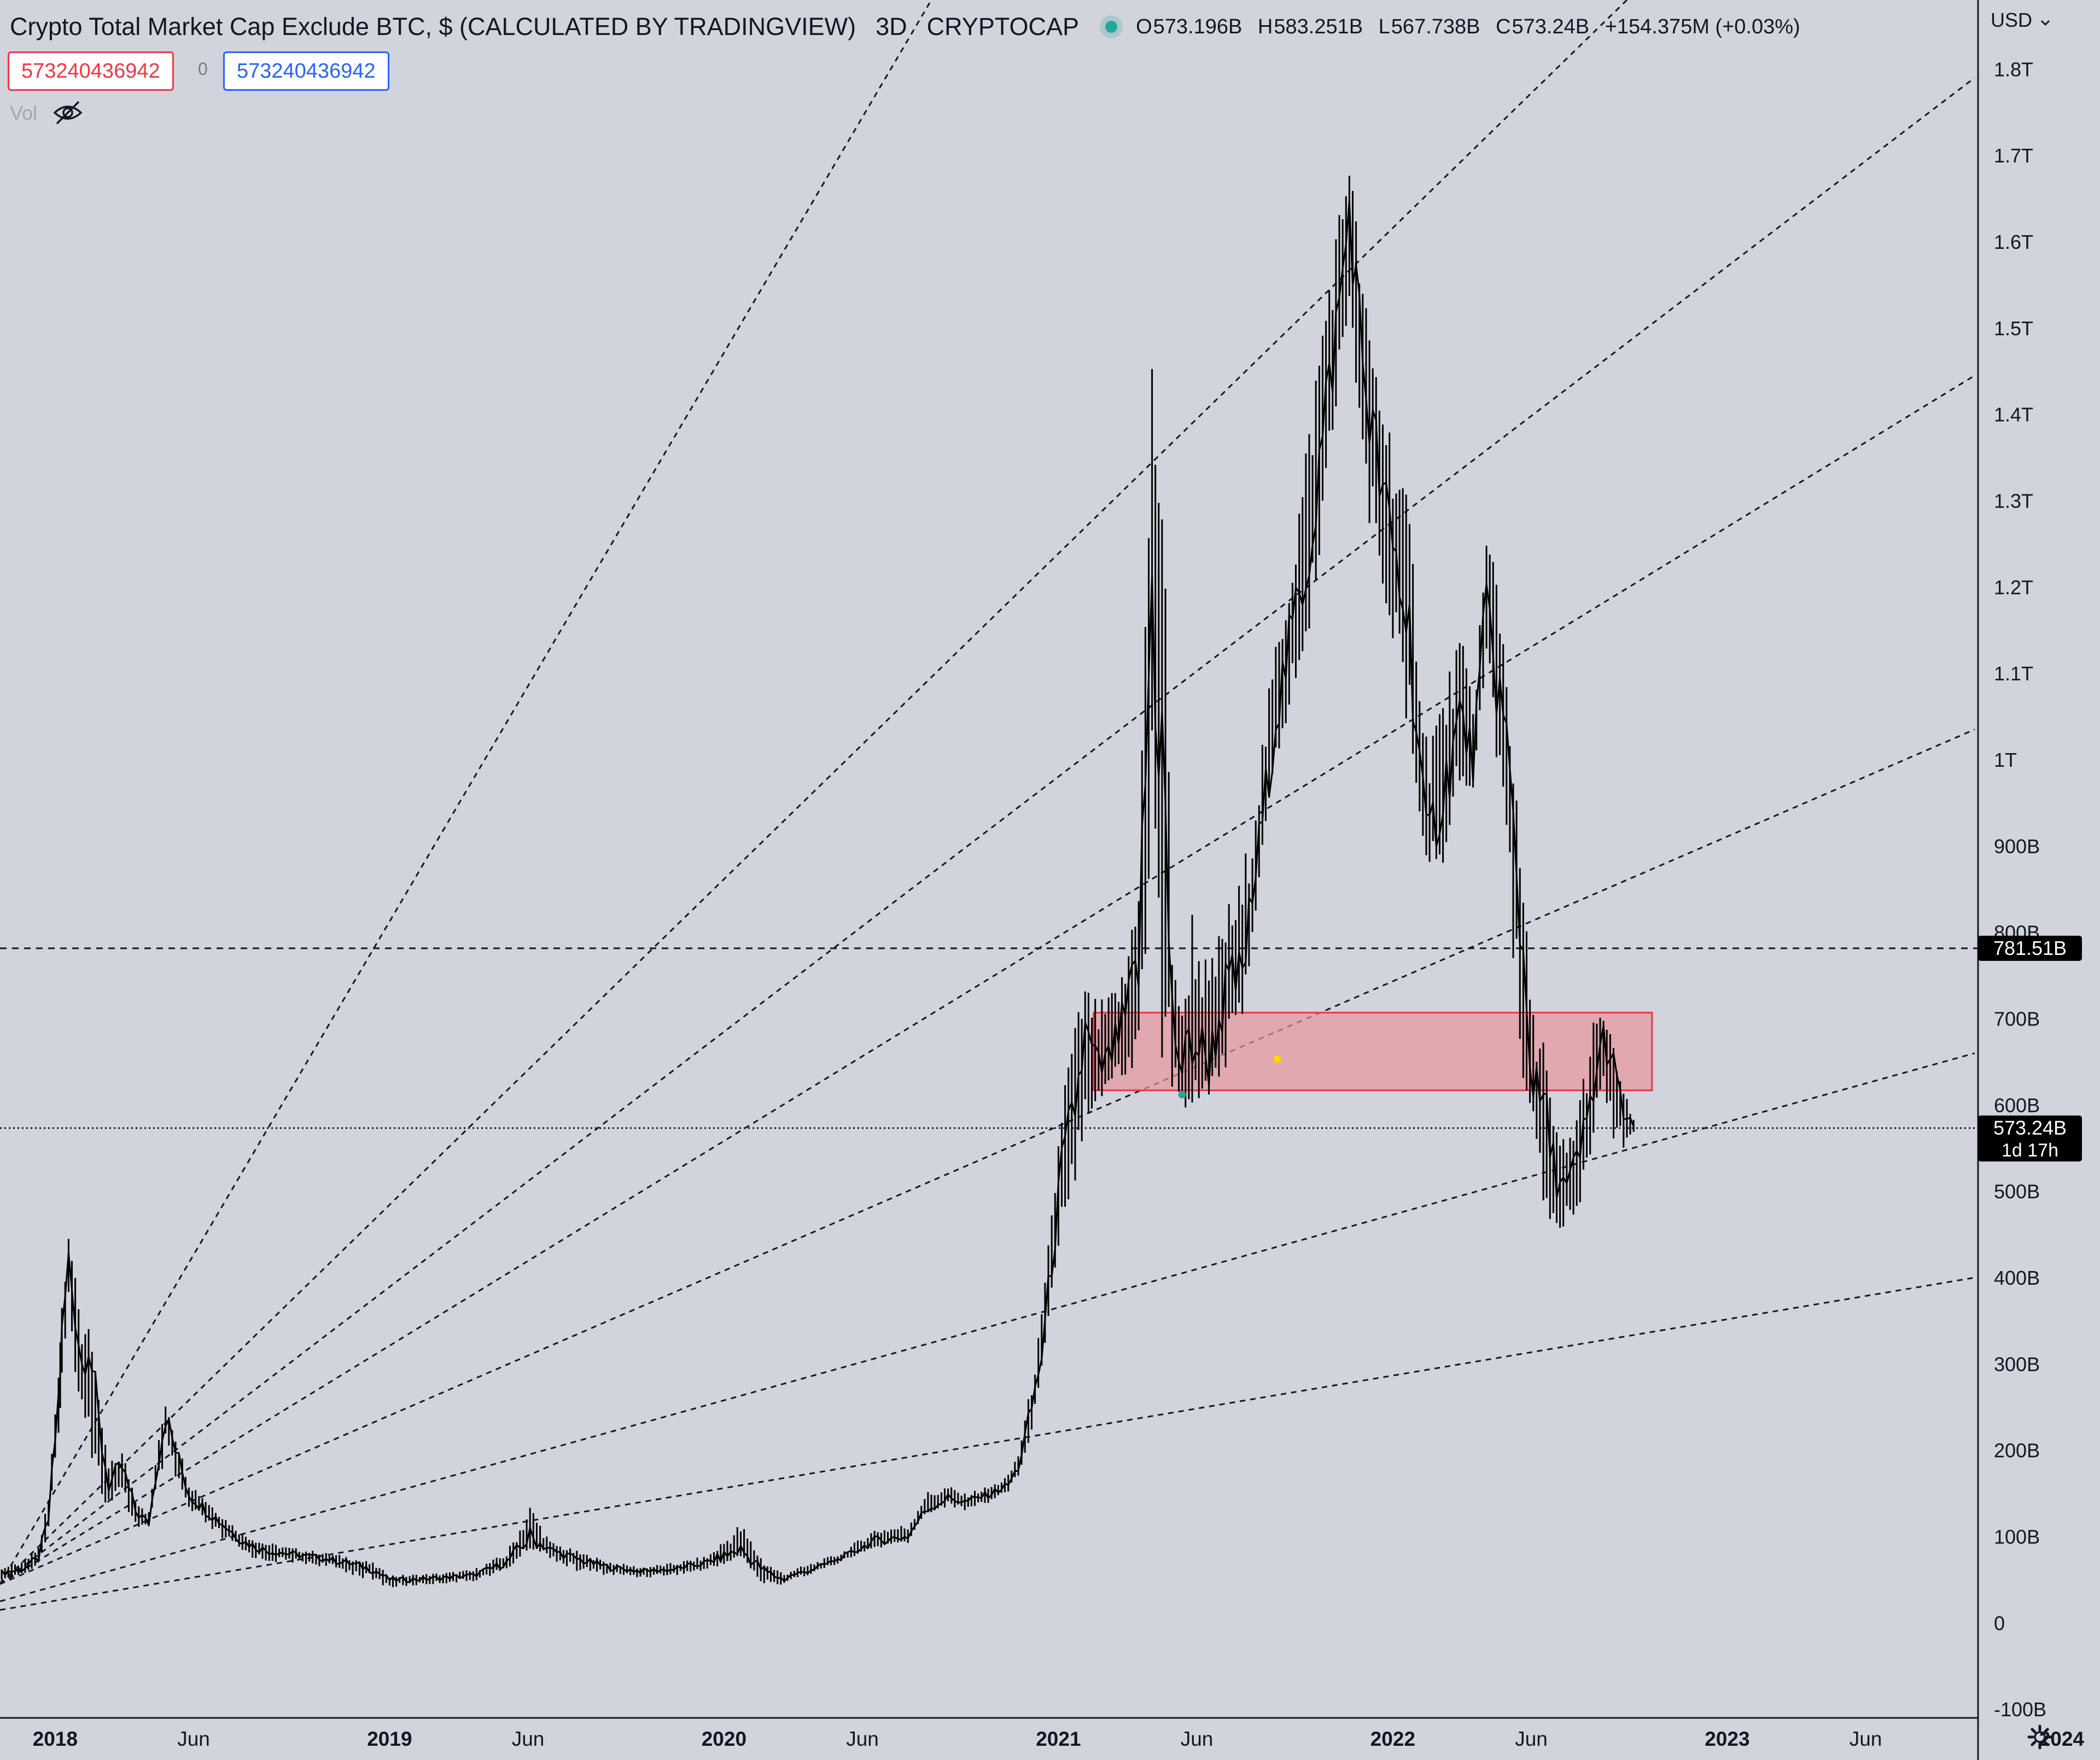 The image size is (2100, 1760). Describe the element at coordinates (2013, 155) in the screenshot. I see `y-tick-label: 1.7T` at that location.